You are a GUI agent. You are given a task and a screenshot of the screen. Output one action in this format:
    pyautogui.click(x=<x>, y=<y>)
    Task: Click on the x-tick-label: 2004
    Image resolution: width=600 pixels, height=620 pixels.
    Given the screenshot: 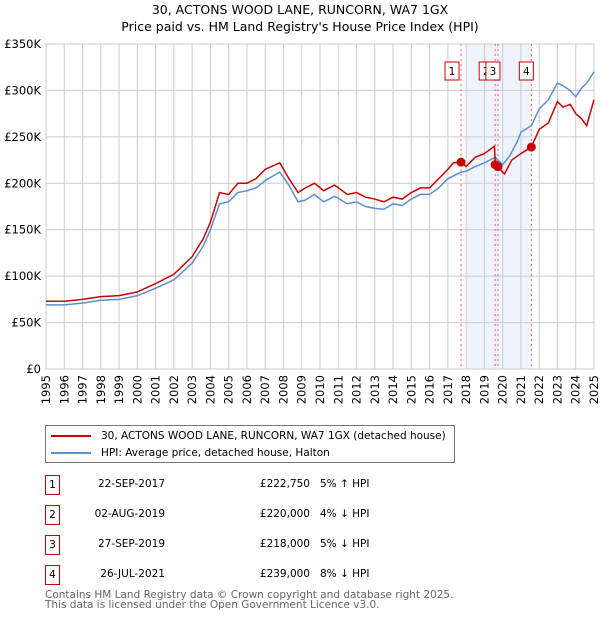 What is the action you would take?
    pyautogui.click(x=210, y=389)
    